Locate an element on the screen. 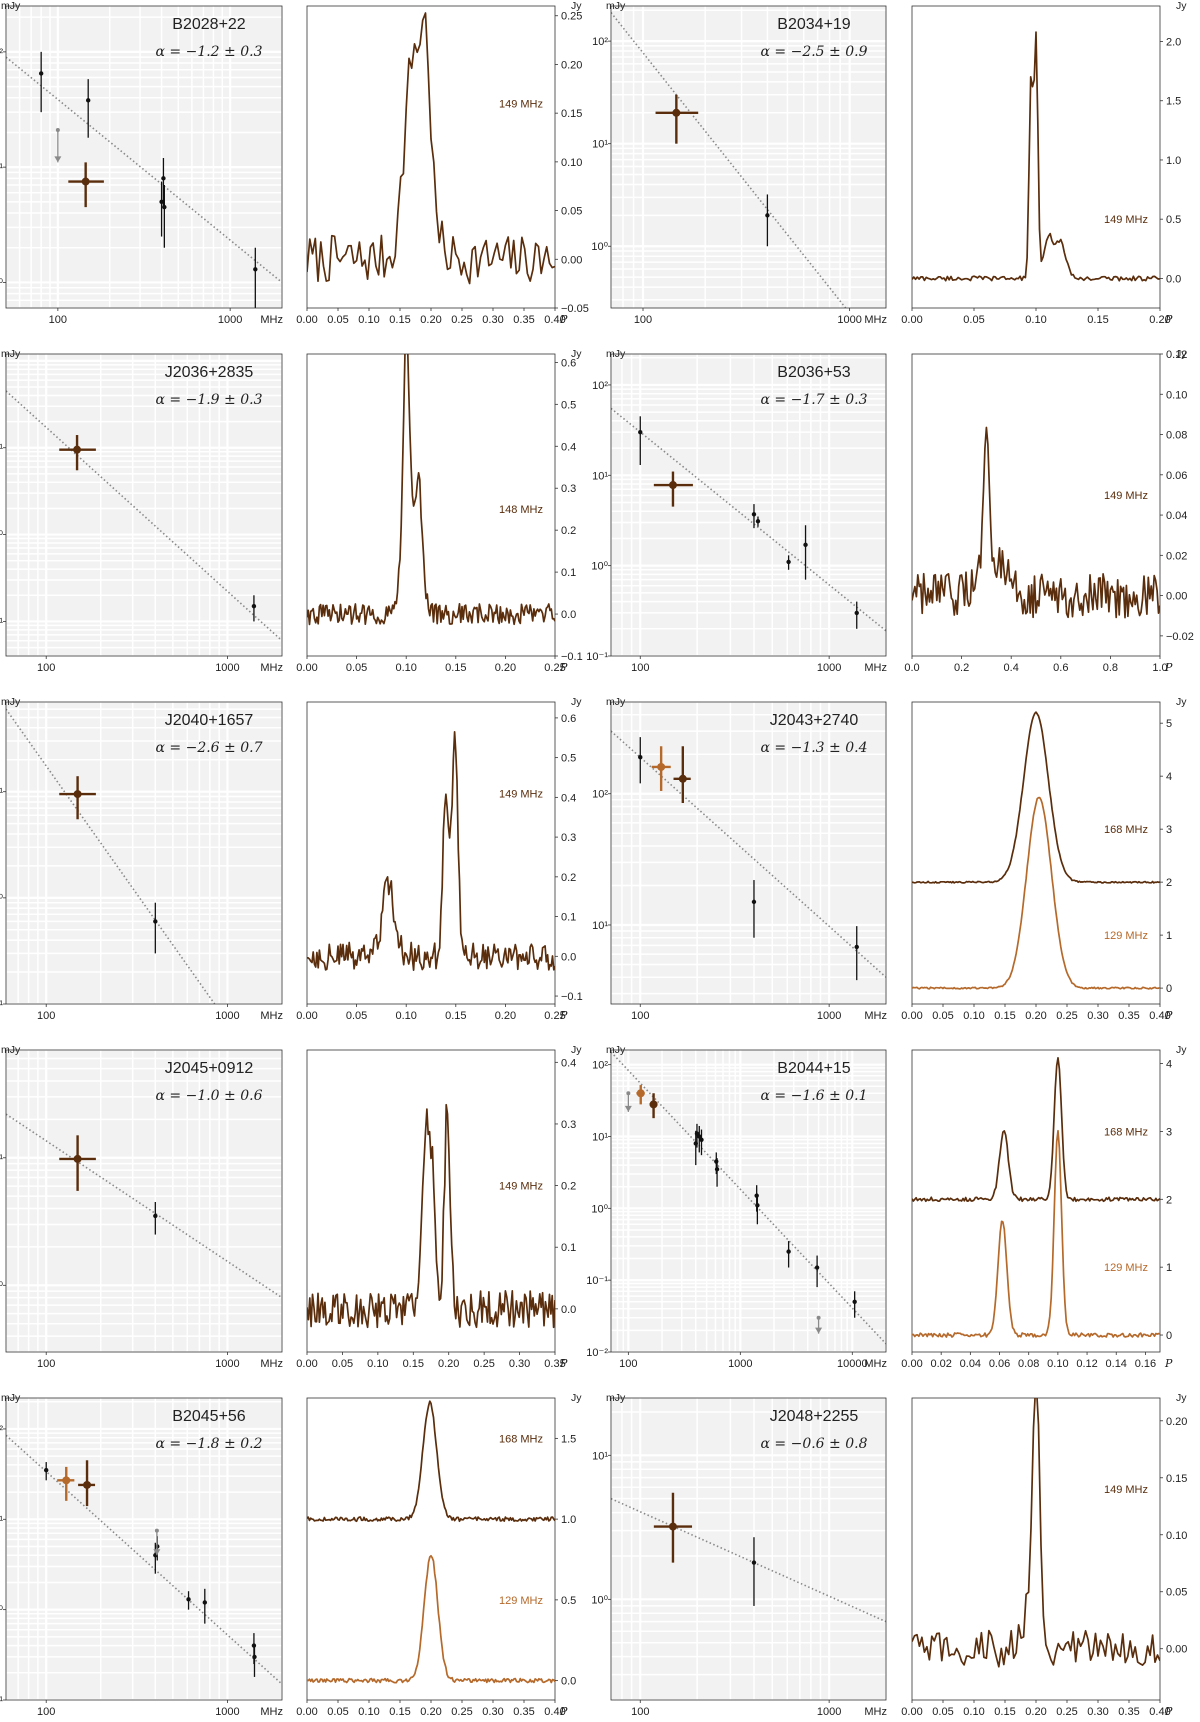 This screenshot has width=1200, height=1722. y-tick-label: 0.05 is located at coordinates (571, 212).